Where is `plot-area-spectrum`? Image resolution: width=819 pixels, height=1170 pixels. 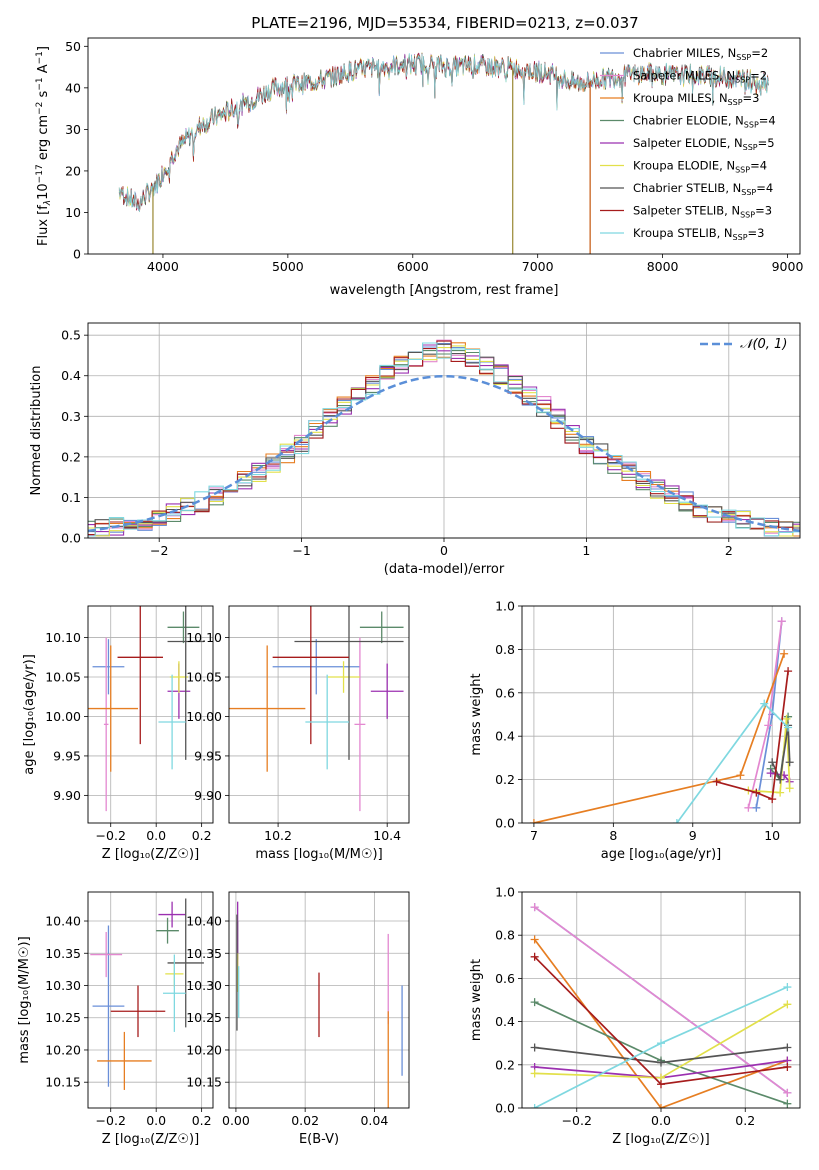
plot-area-spectrum is located at coordinates (443, 153).